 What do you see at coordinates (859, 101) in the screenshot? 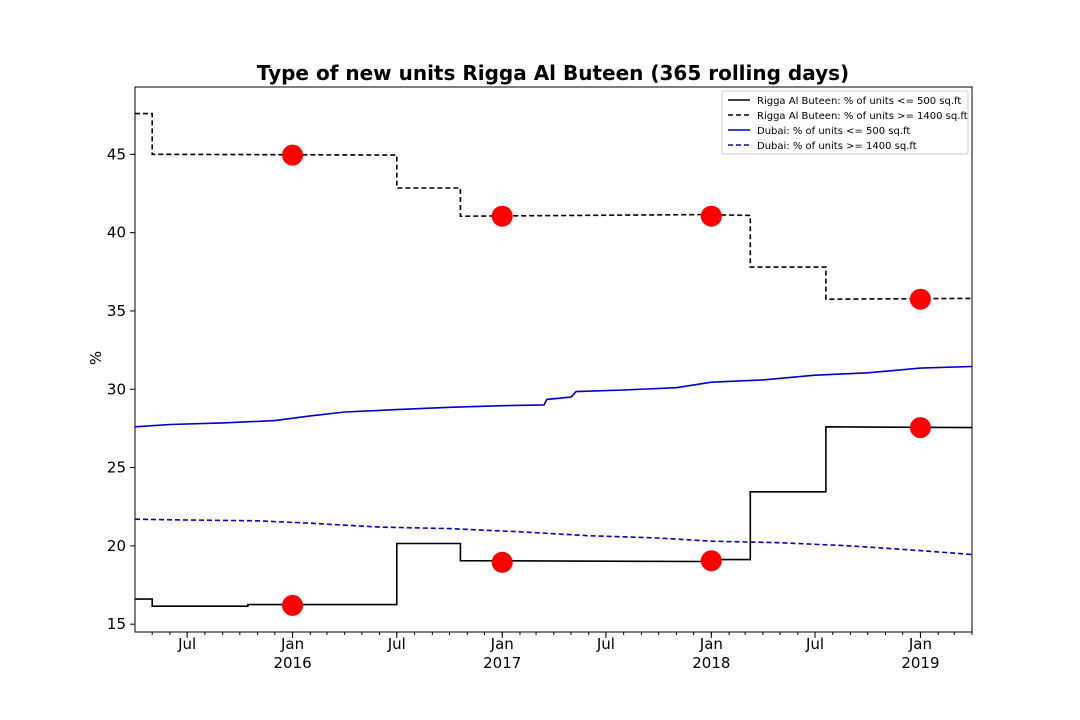
I see `legend-label: Rigga Al Buteen: % of units <= 500 sq.ft` at bounding box center [859, 101].